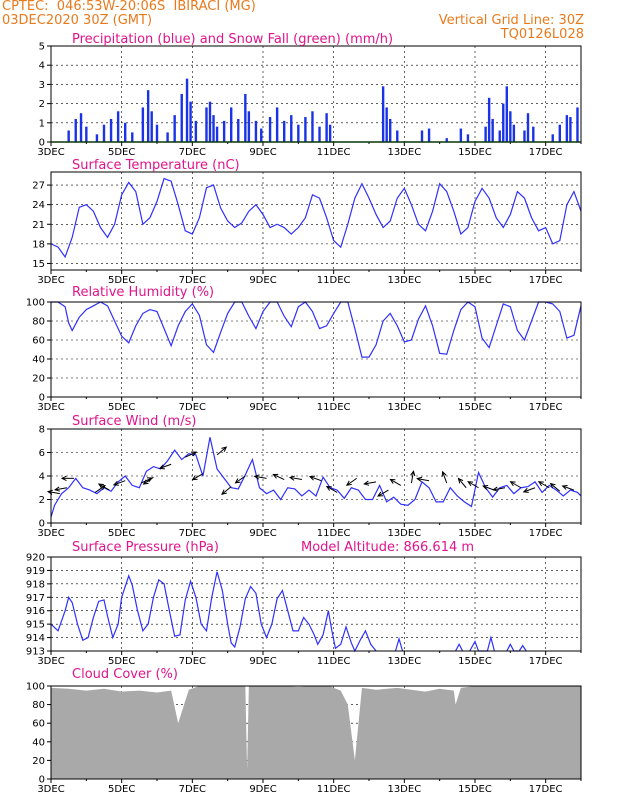 This screenshot has width=618, height=800. I want to click on humidity-xtick-label: 5DEC, so click(121, 407).